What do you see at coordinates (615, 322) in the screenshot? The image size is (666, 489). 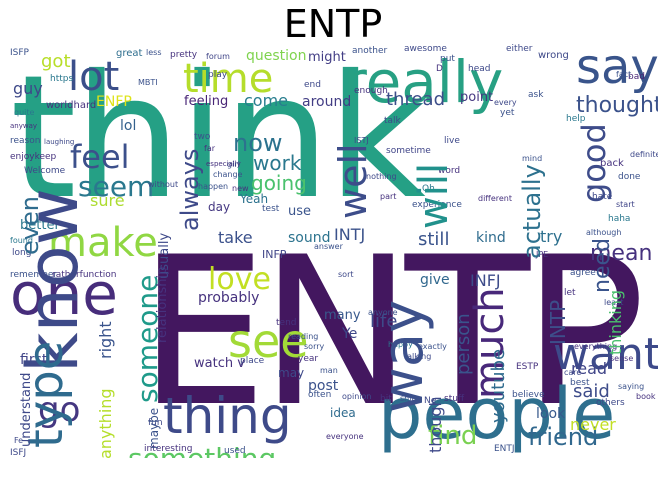 I see `word-thinking: thinking` at bounding box center [615, 322].